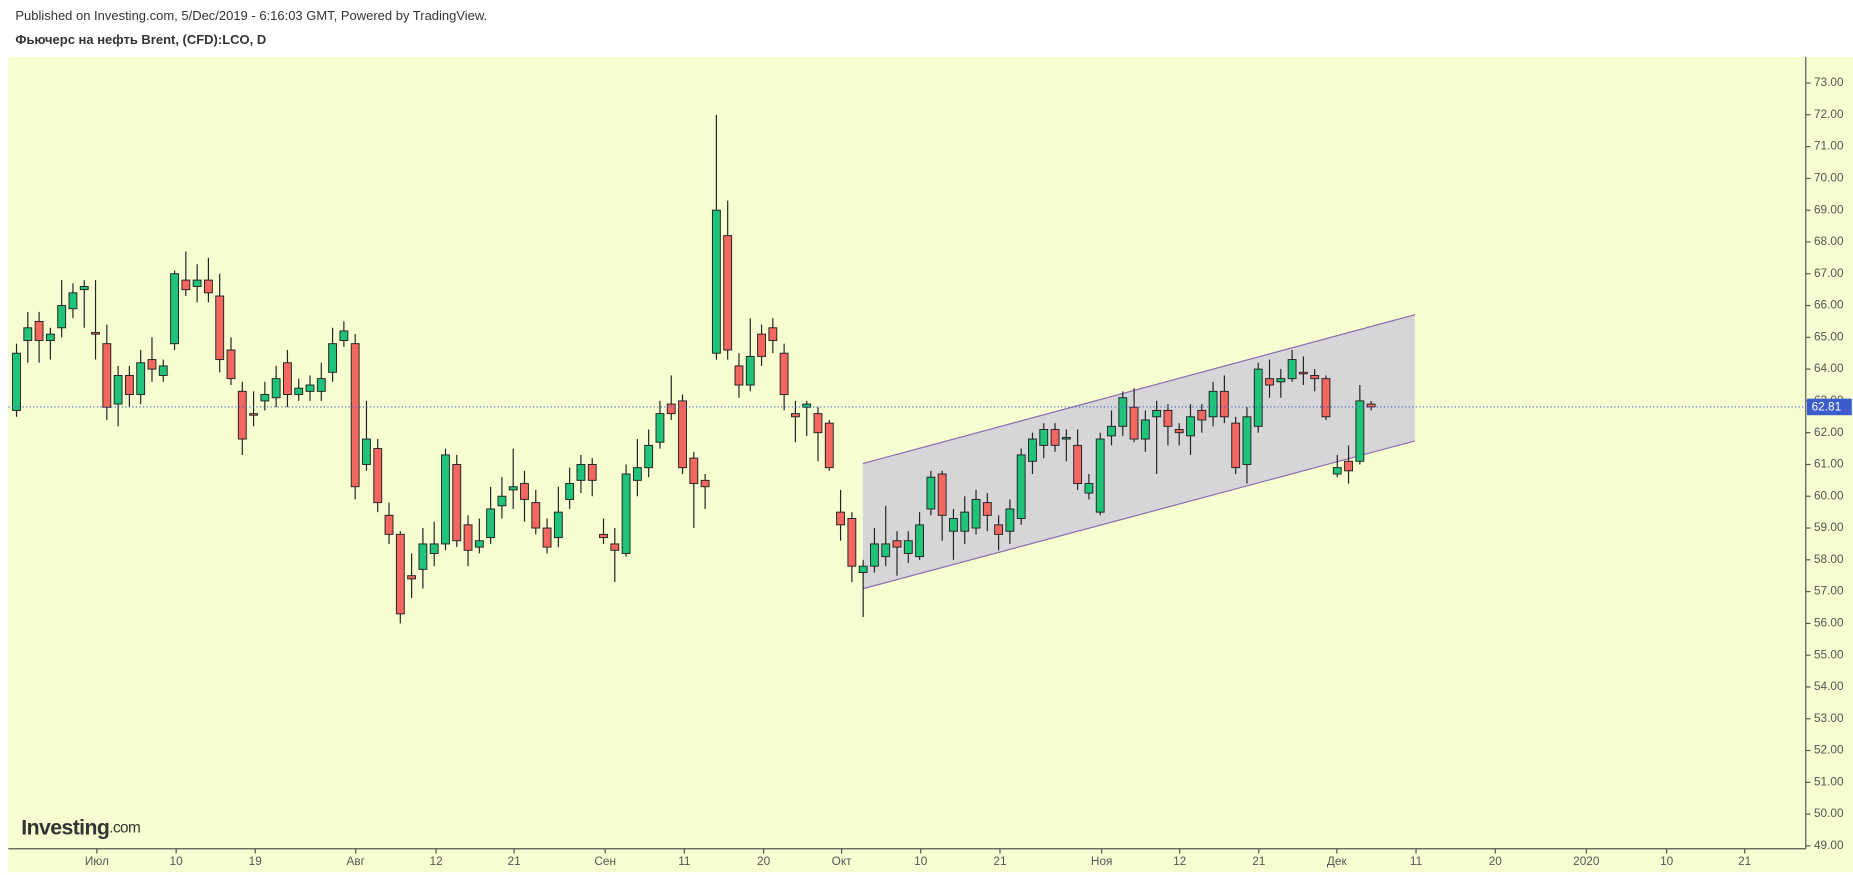  Describe the element at coordinates (842, 861) in the screenshot. I see `x-tick-label: Окт` at that location.